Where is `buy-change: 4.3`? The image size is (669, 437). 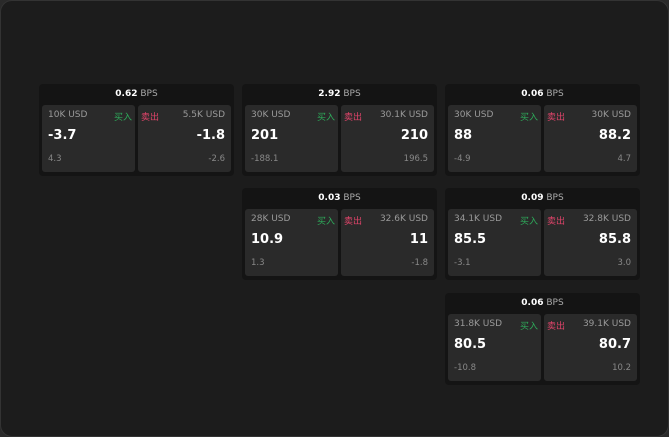
buy-change: 4.3 is located at coordinates (55, 159).